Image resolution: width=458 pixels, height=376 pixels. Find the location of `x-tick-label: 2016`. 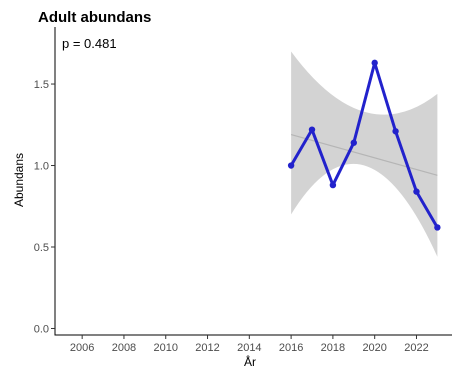

x-tick-label: 2016 is located at coordinates (291, 348).